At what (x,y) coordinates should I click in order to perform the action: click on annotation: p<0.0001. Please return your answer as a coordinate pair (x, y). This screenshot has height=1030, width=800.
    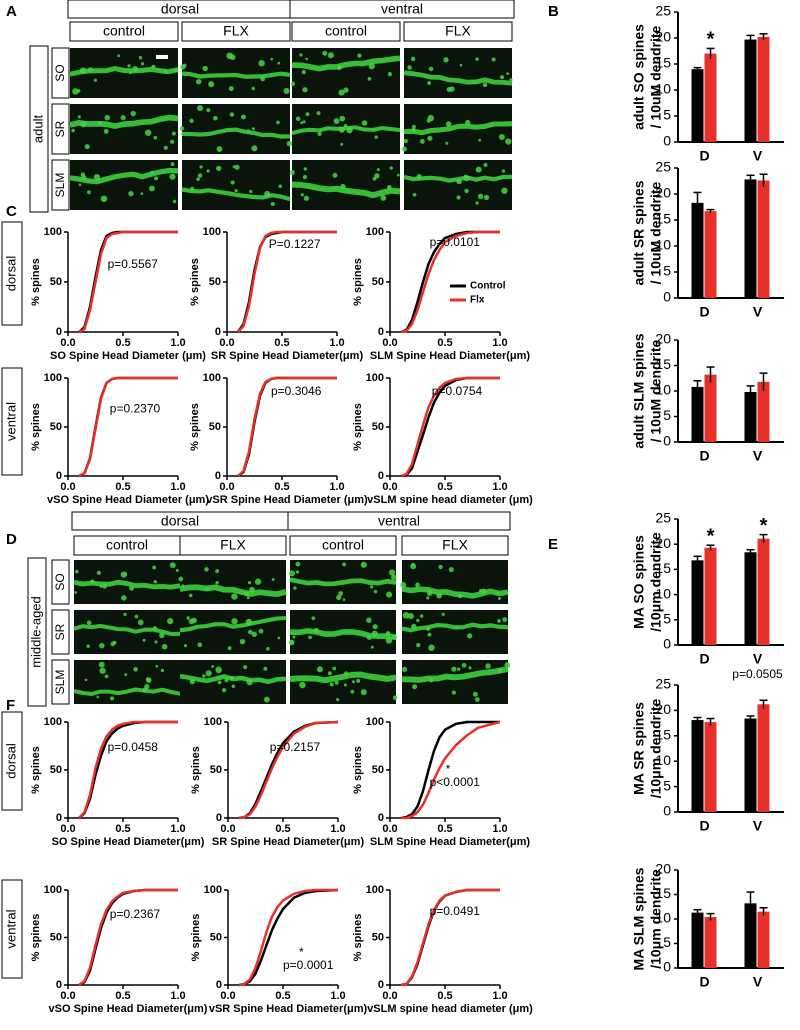
    Looking at the image, I should click on (455, 782).